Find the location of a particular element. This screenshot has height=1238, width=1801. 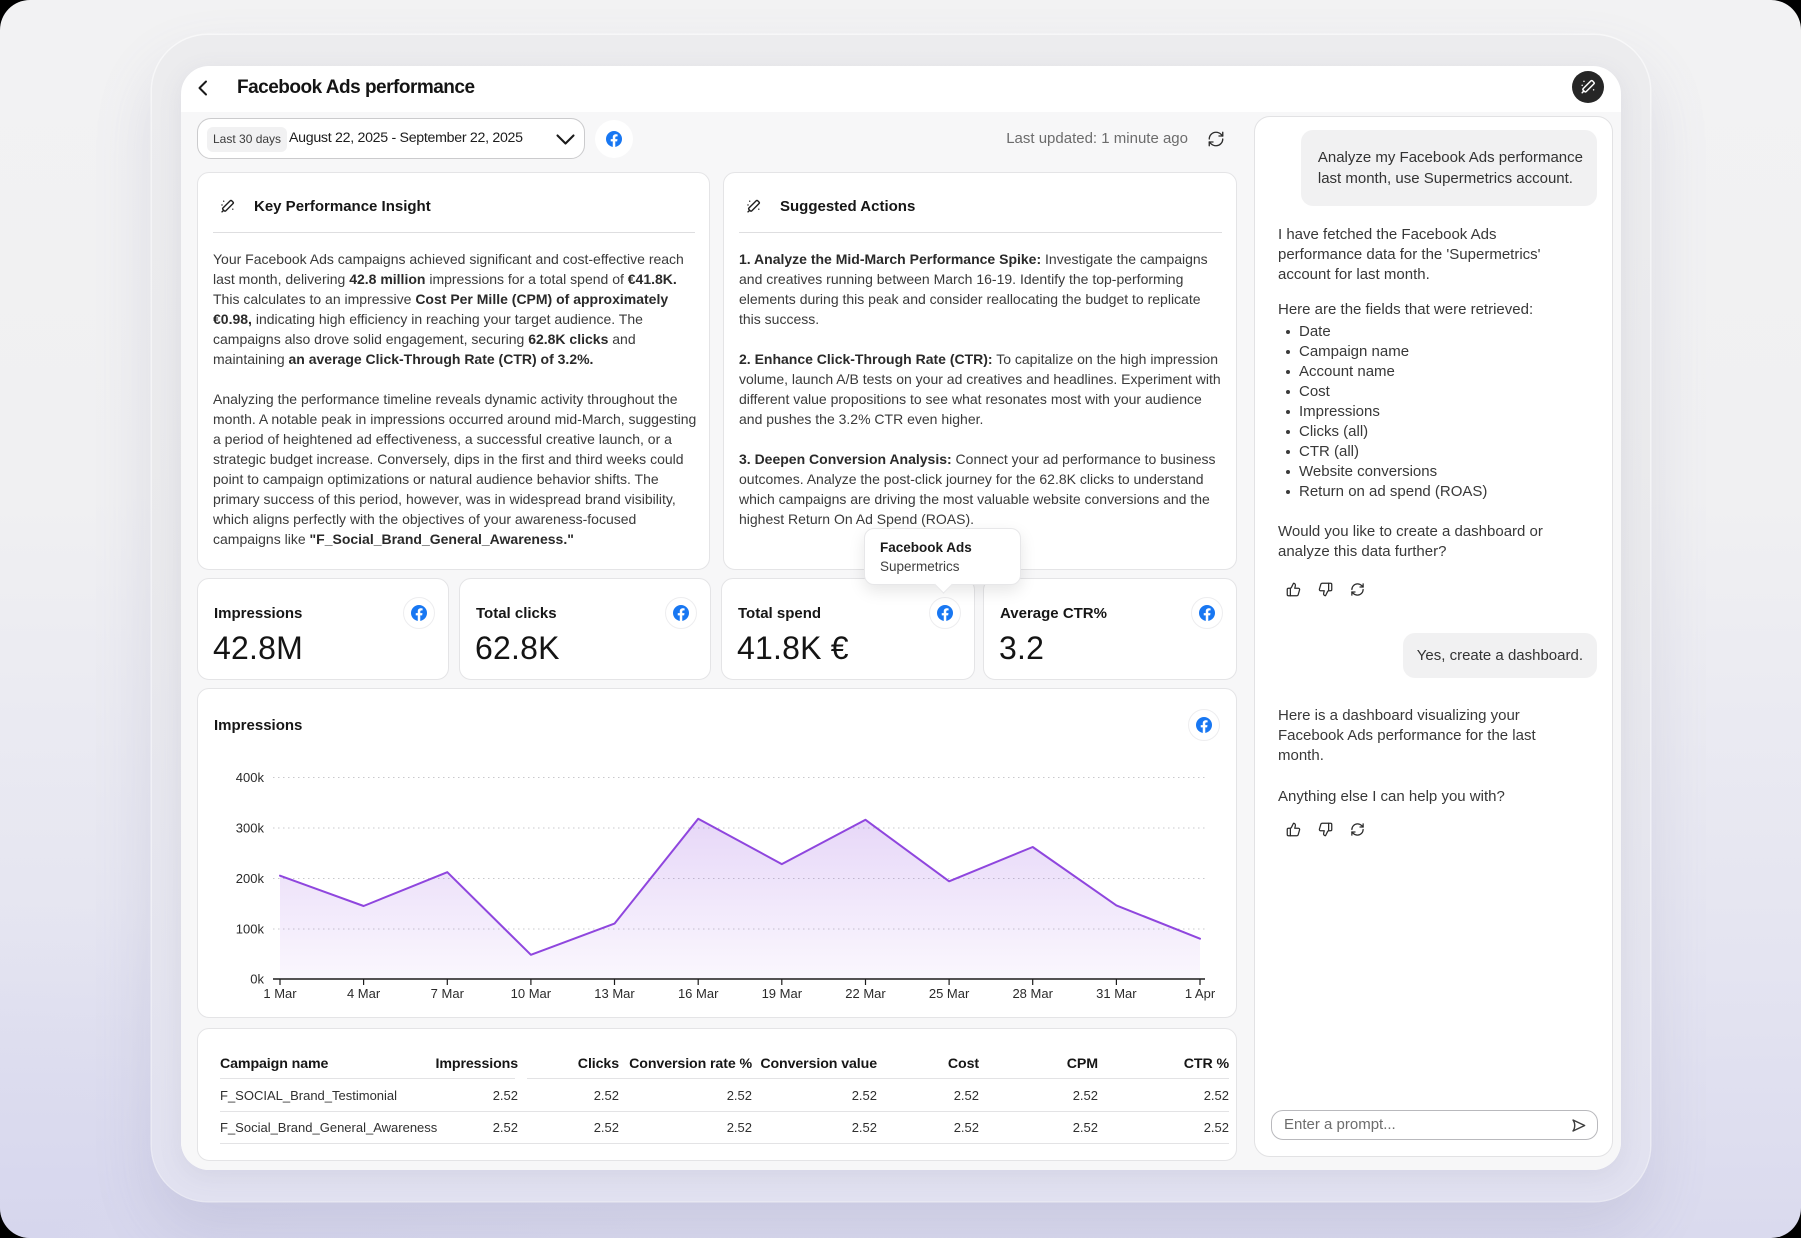

svg-text: 19 Mar is located at coordinates (782, 993).